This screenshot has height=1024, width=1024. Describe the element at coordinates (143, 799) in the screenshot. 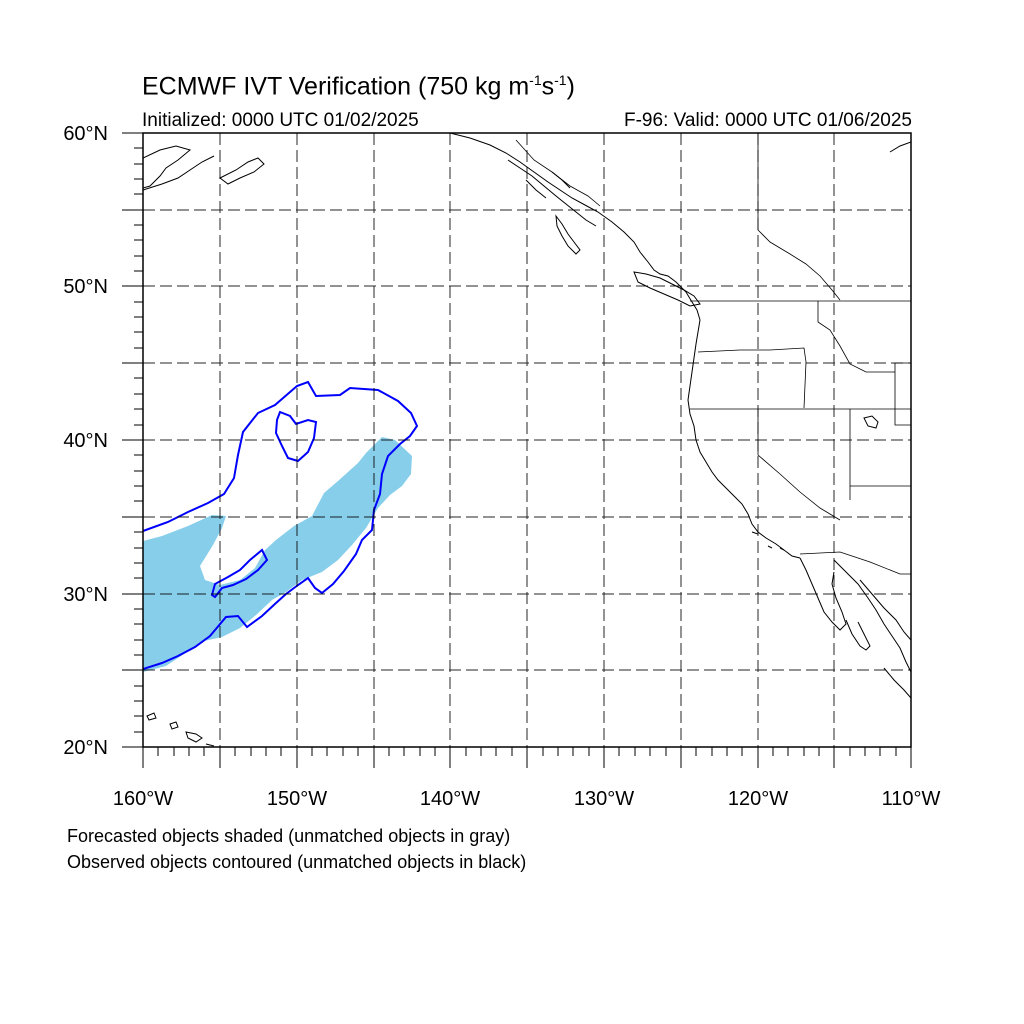

I see `lon-label-160w: 160°W` at that location.